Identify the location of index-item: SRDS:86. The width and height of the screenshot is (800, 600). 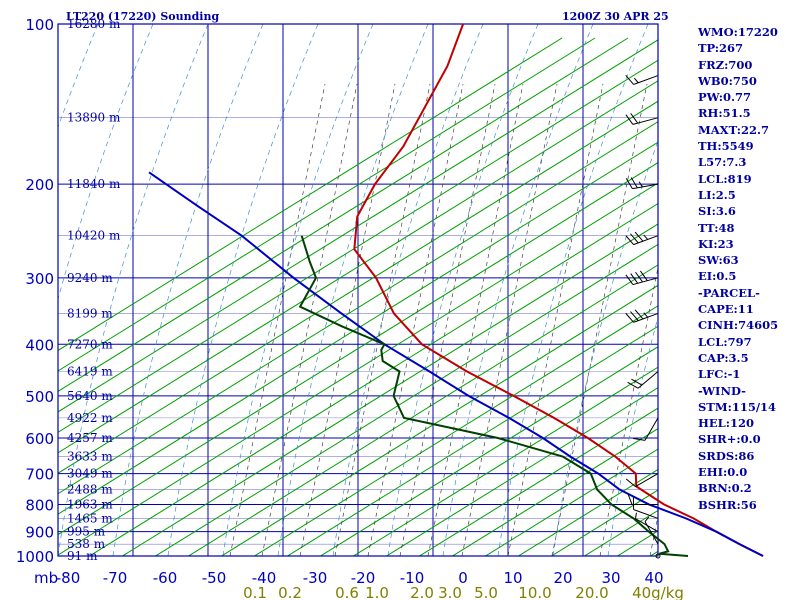
(726, 455).